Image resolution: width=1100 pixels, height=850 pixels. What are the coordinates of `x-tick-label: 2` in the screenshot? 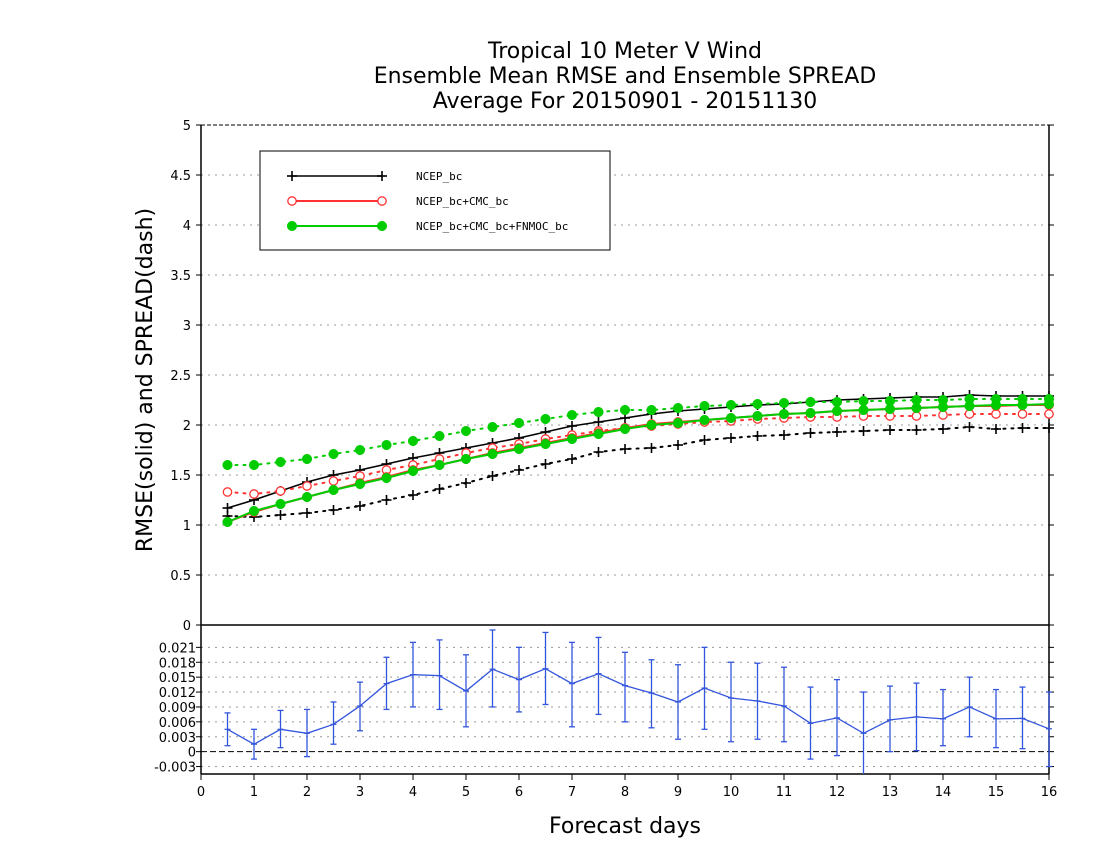 It's located at (307, 792).